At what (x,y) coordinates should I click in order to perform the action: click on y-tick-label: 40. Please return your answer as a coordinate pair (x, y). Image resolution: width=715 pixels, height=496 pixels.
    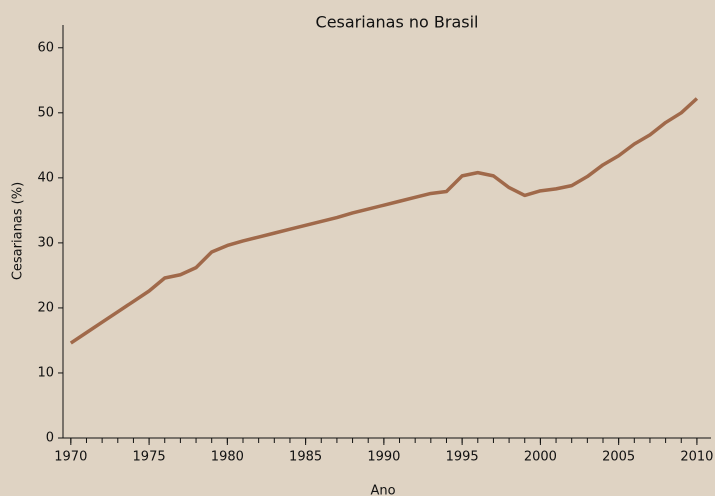
    Looking at the image, I should click on (45, 177).